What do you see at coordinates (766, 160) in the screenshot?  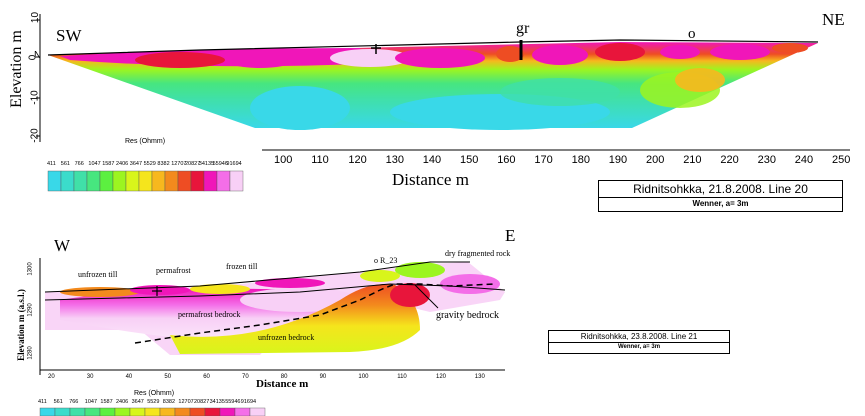 I see `profile1-x-tick-230: 230` at bounding box center [766, 160].